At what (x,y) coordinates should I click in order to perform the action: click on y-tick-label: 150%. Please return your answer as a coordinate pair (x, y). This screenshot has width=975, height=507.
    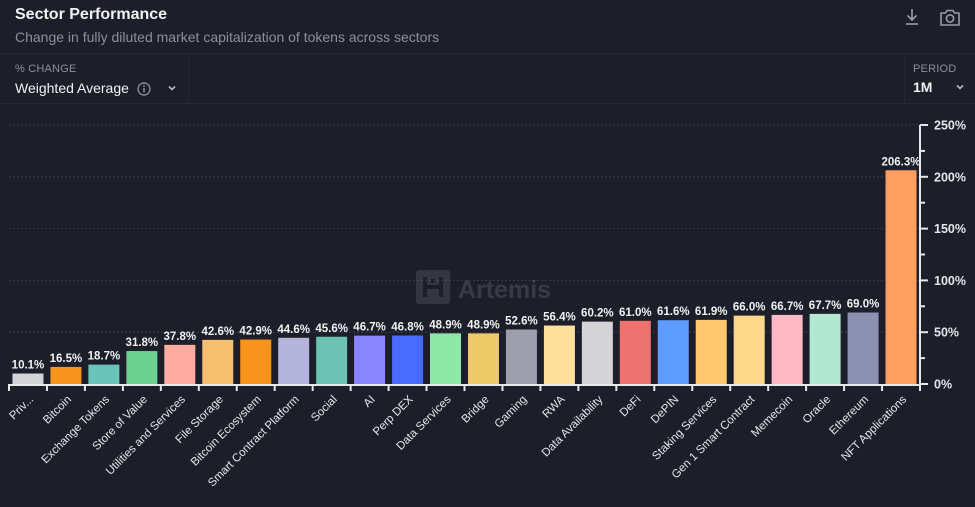
    Looking at the image, I should click on (950, 229).